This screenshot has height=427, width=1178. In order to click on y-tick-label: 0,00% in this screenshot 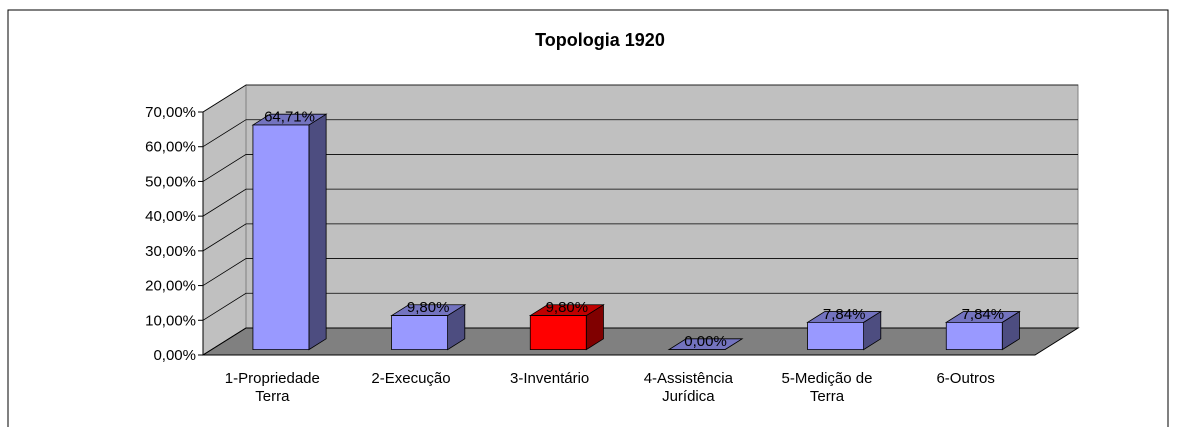, I will do `click(174, 355)`.